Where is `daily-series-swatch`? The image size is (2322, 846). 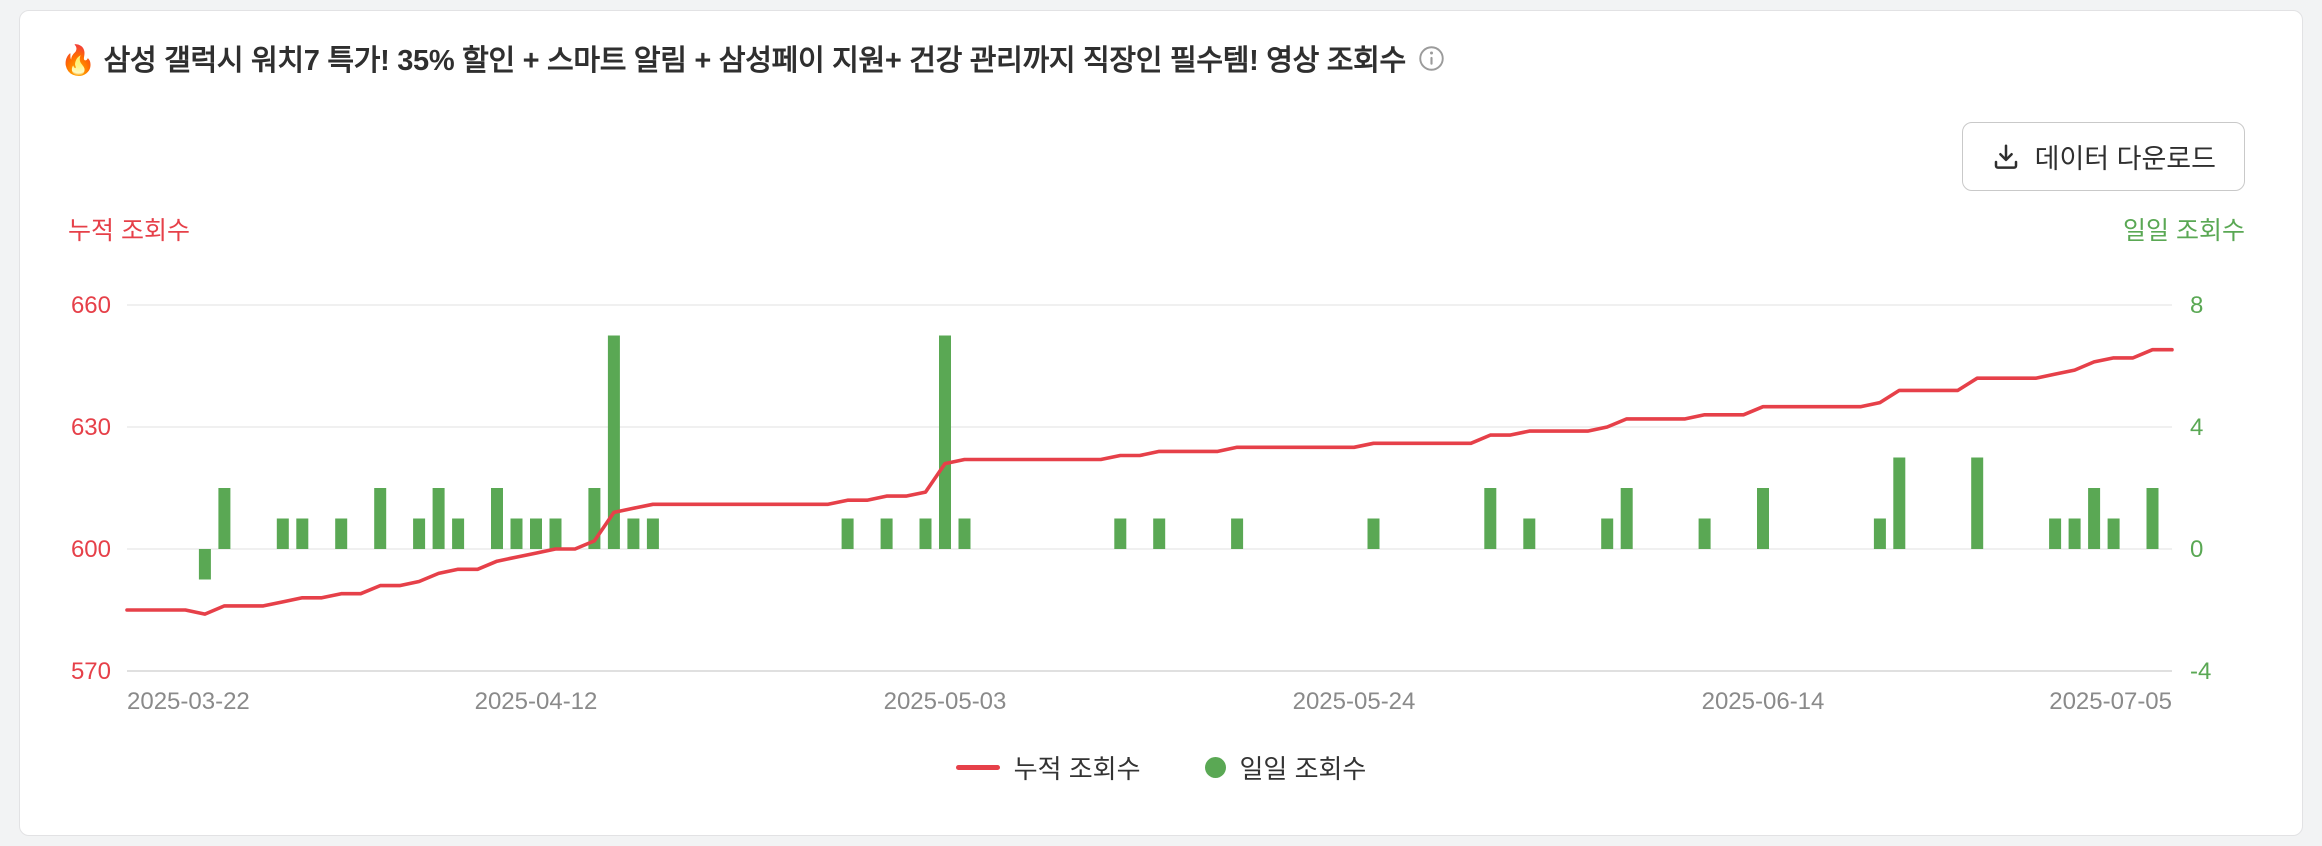 daily-series-swatch is located at coordinates (1215, 767).